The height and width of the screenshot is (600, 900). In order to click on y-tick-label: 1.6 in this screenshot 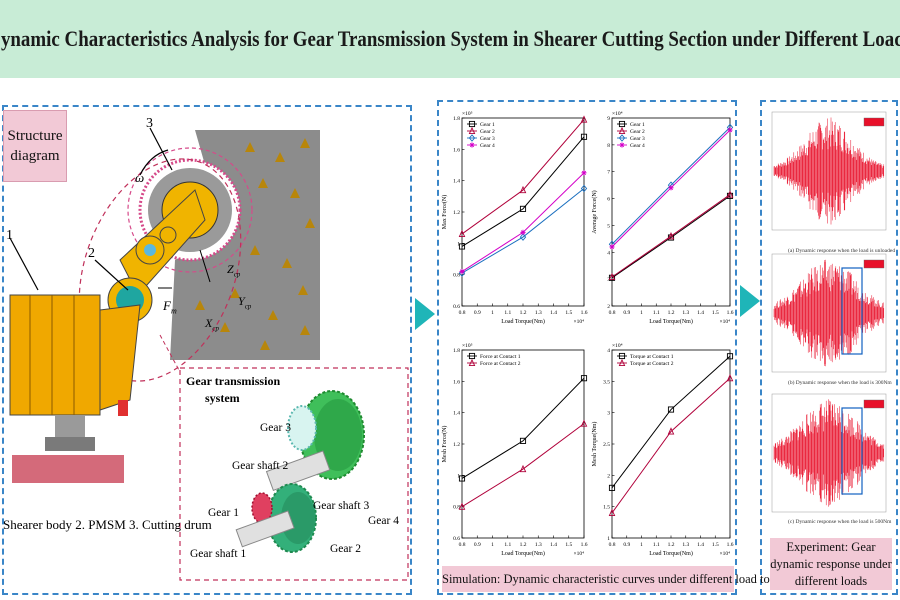, I will do `click(456, 382)`.